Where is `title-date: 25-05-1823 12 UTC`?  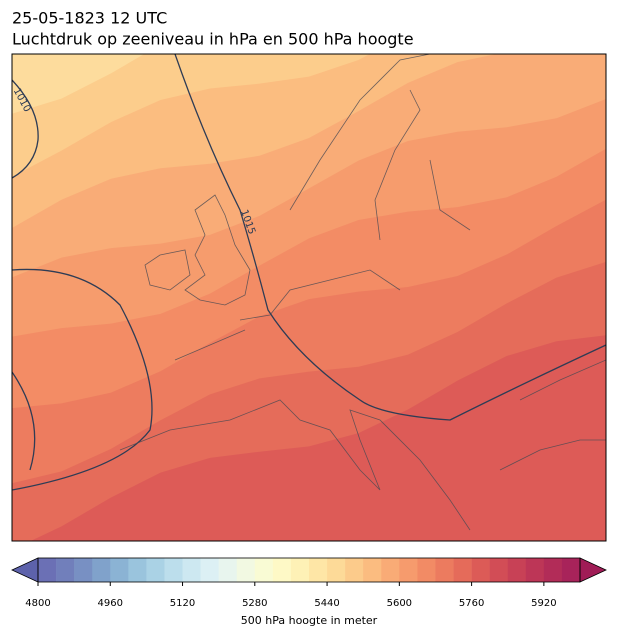 title-date: 25-05-1823 12 UTC is located at coordinates (89, 18).